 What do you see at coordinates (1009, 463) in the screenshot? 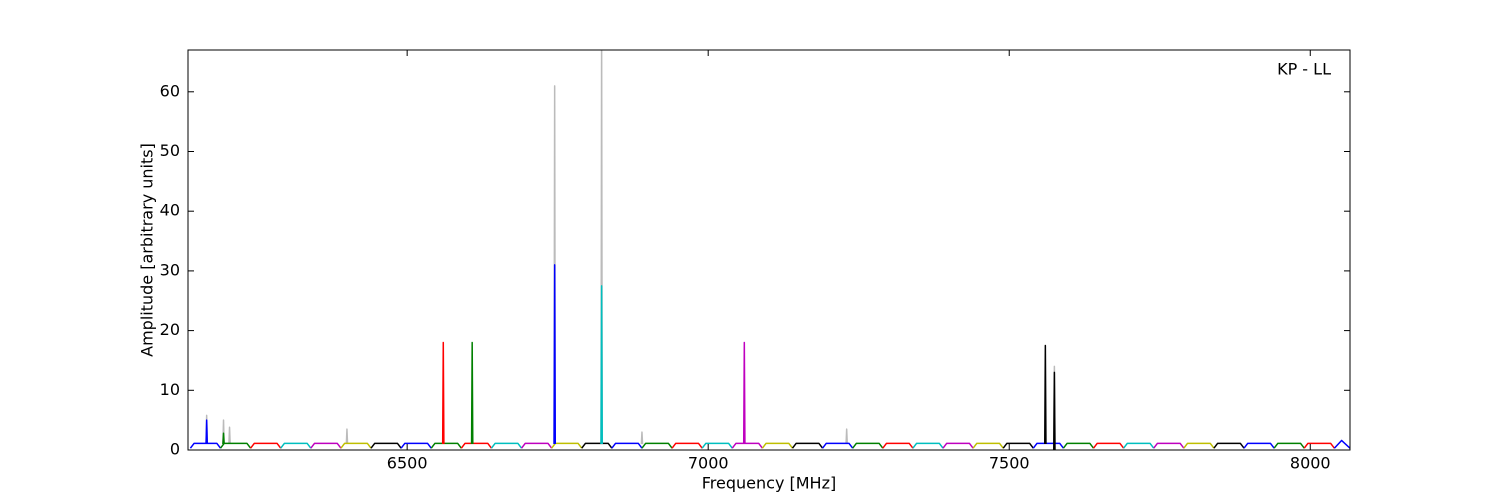
I see `x-tick-label: 7500` at bounding box center [1009, 463].